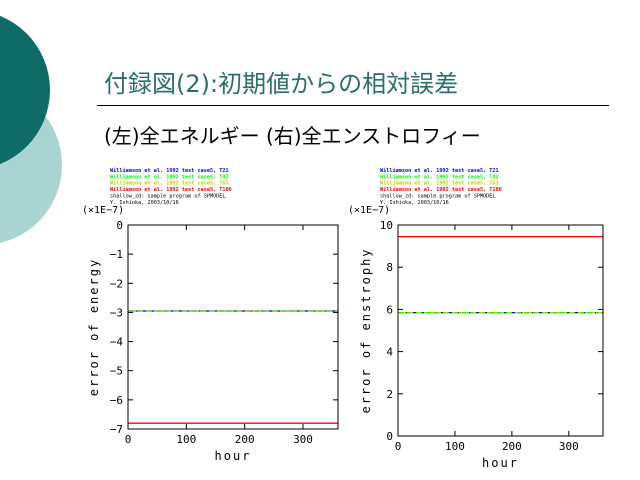 Image resolution: width=640 pixels, height=480 pixels. What do you see at coordinates (386, 225) in the screenshot?
I see `y-tick-label: 10` at bounding box center [386, 225].